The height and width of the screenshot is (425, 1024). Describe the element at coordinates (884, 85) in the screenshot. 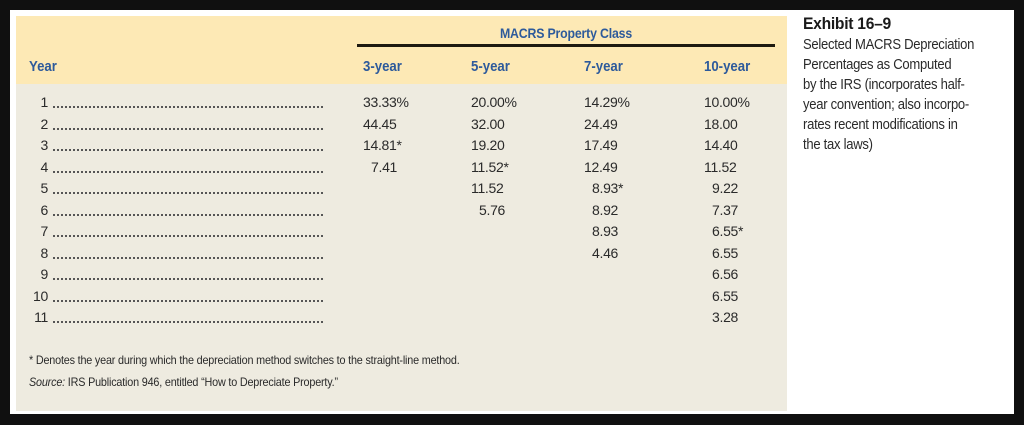

I see `caption-line: by the IRS (incorporates half-` at that location.